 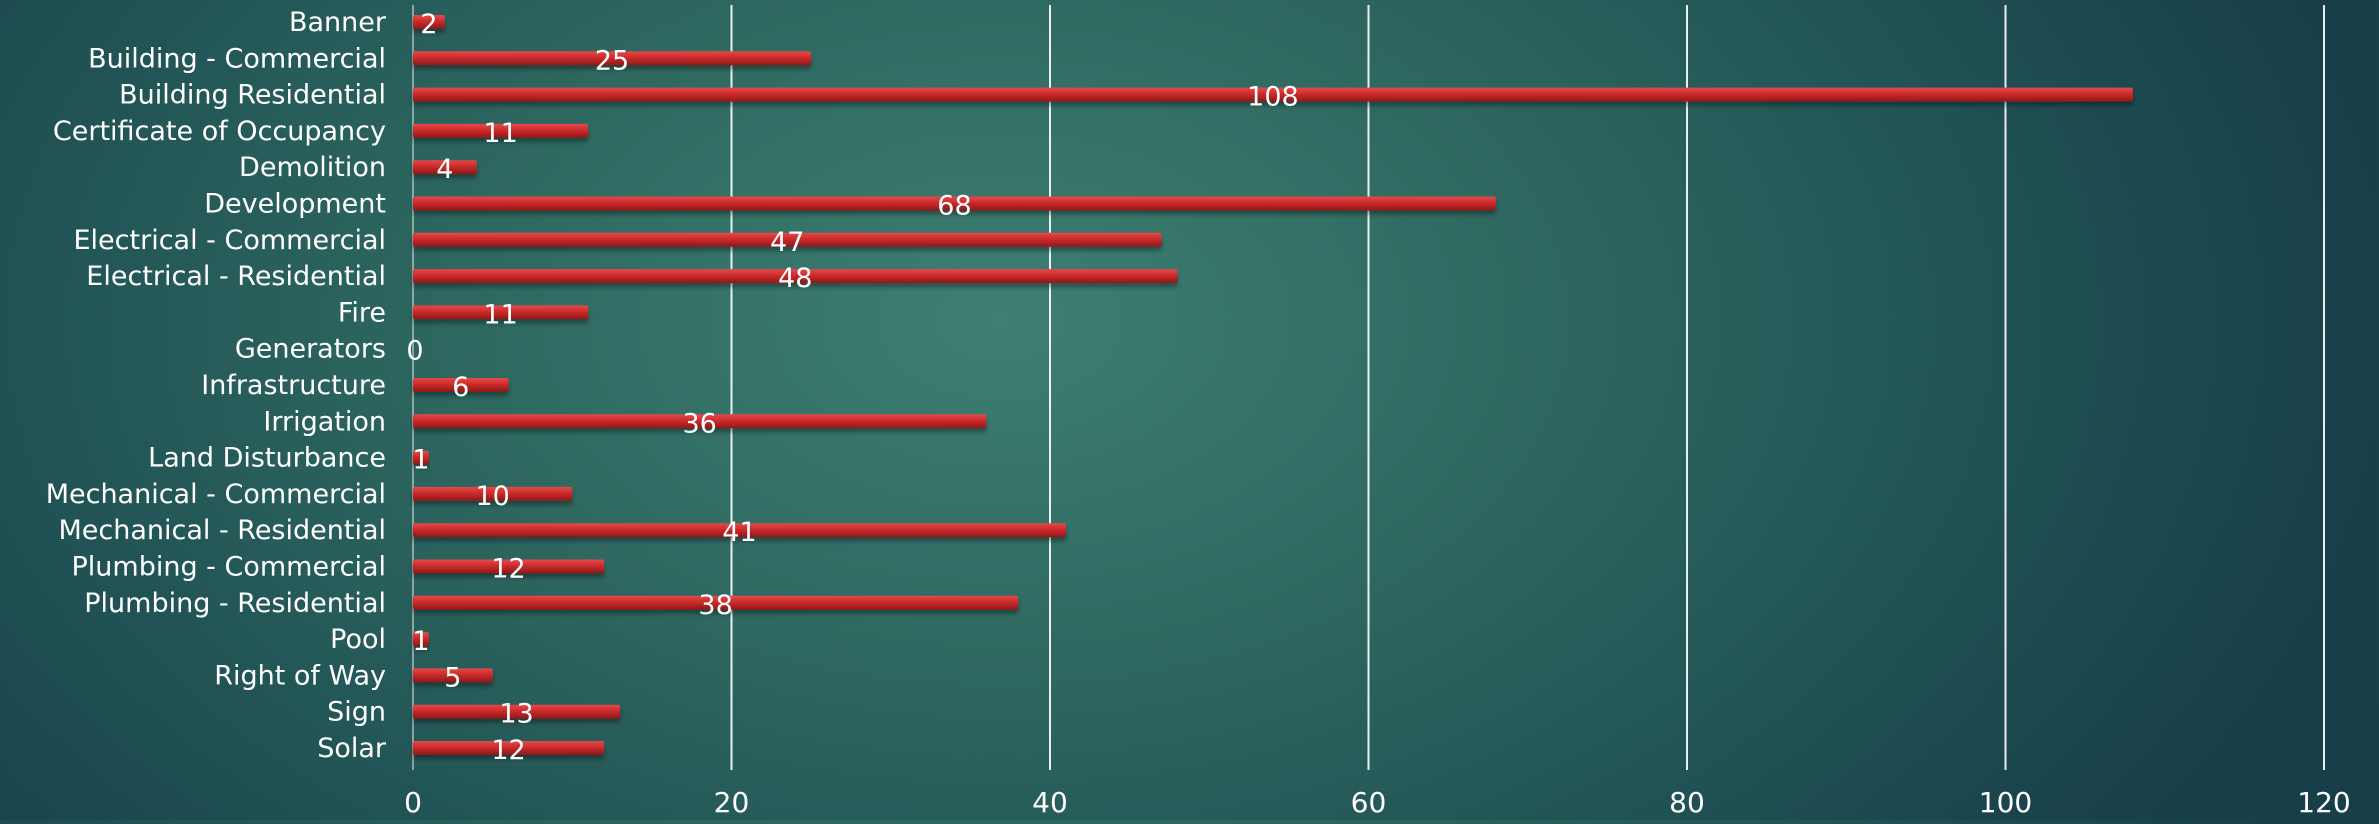 I want to click on x-tick-label: 0, so click(x=413, y=802).